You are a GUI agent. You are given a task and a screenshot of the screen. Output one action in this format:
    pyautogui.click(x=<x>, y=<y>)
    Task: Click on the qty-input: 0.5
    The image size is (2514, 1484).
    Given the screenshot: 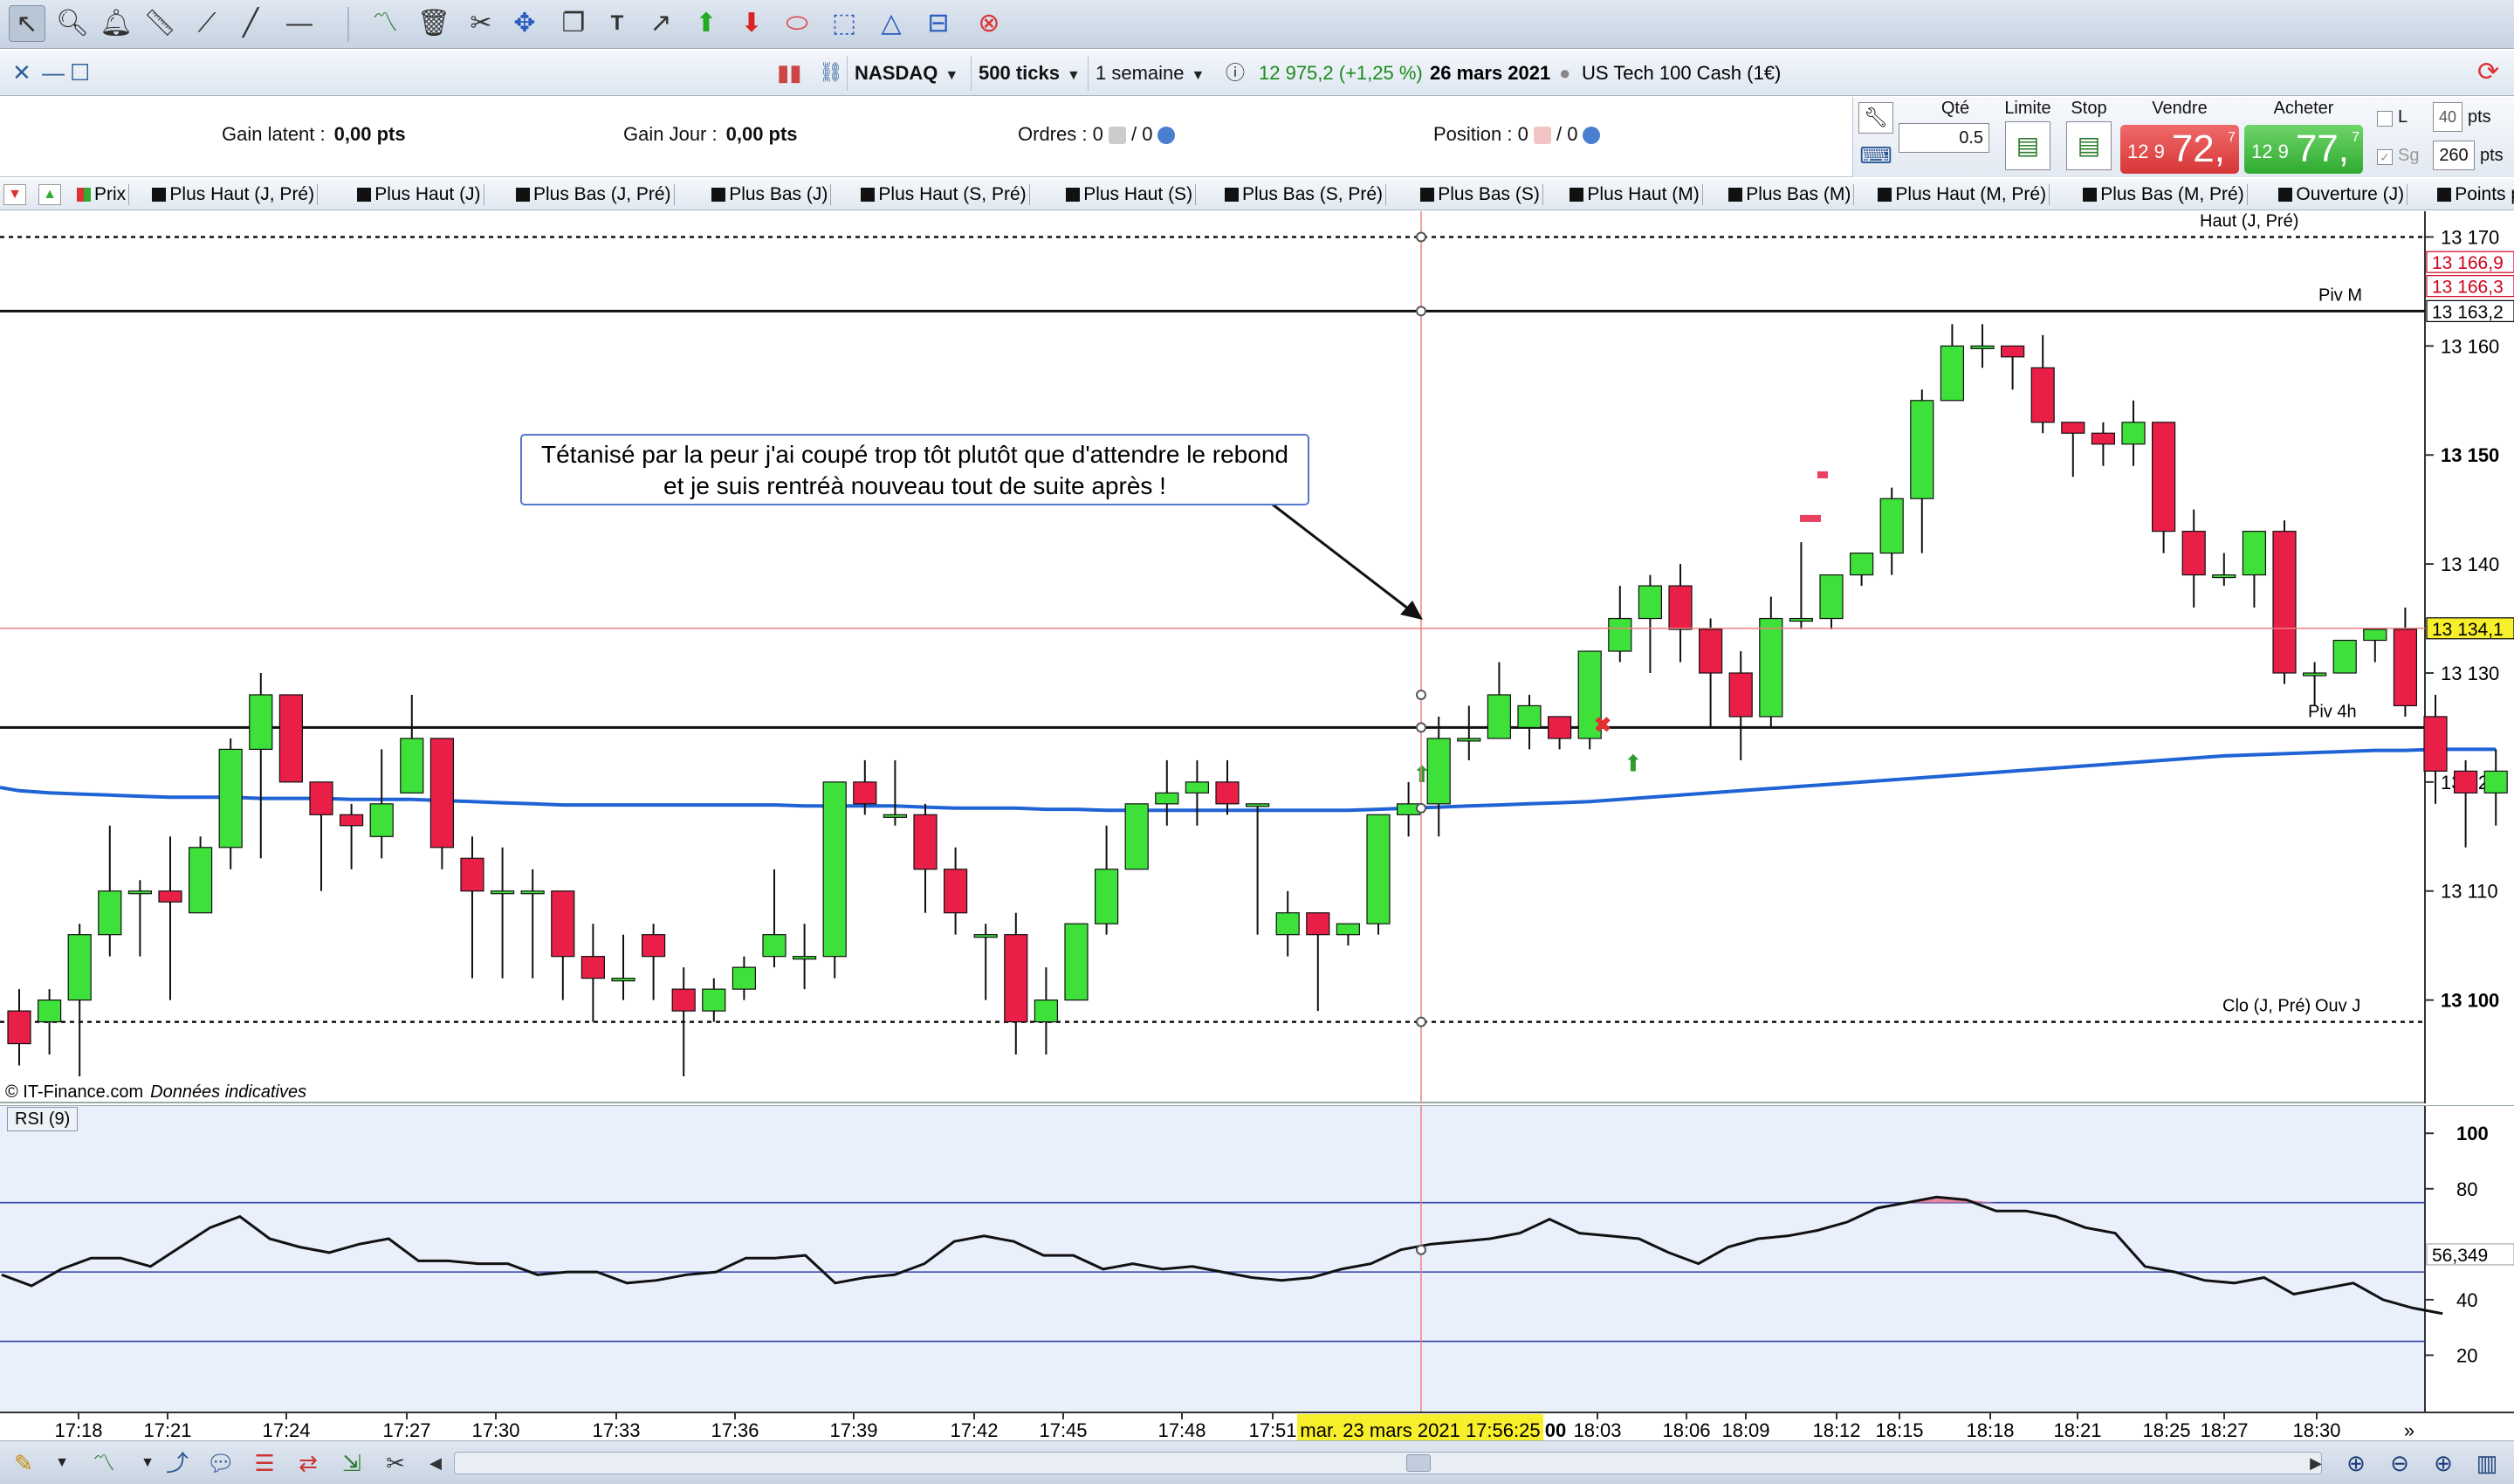 What is the action you would take?
    pyautogui.click(x=1944, y=138)
    